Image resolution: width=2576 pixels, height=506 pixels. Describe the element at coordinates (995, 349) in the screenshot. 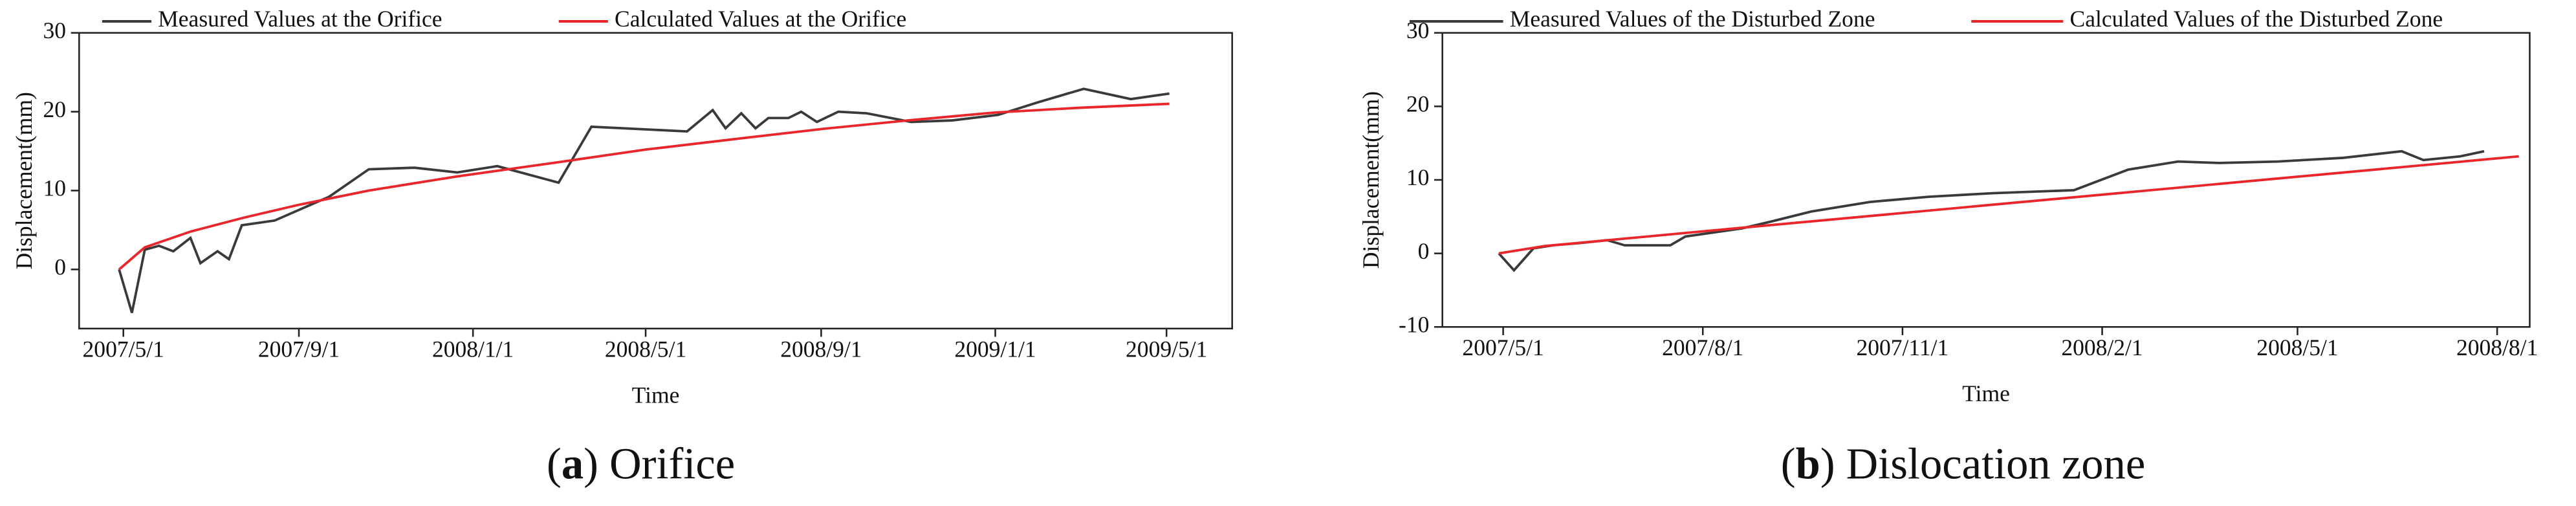

I see `x-tick-label: 2009/1/1` at that location.